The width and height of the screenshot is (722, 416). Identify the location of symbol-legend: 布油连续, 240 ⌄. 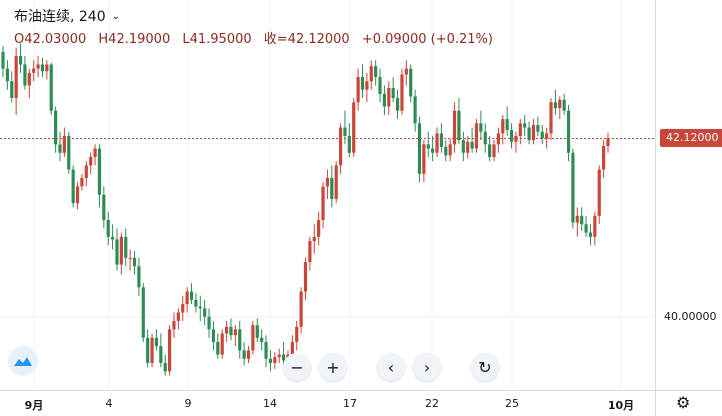
(67, 16).